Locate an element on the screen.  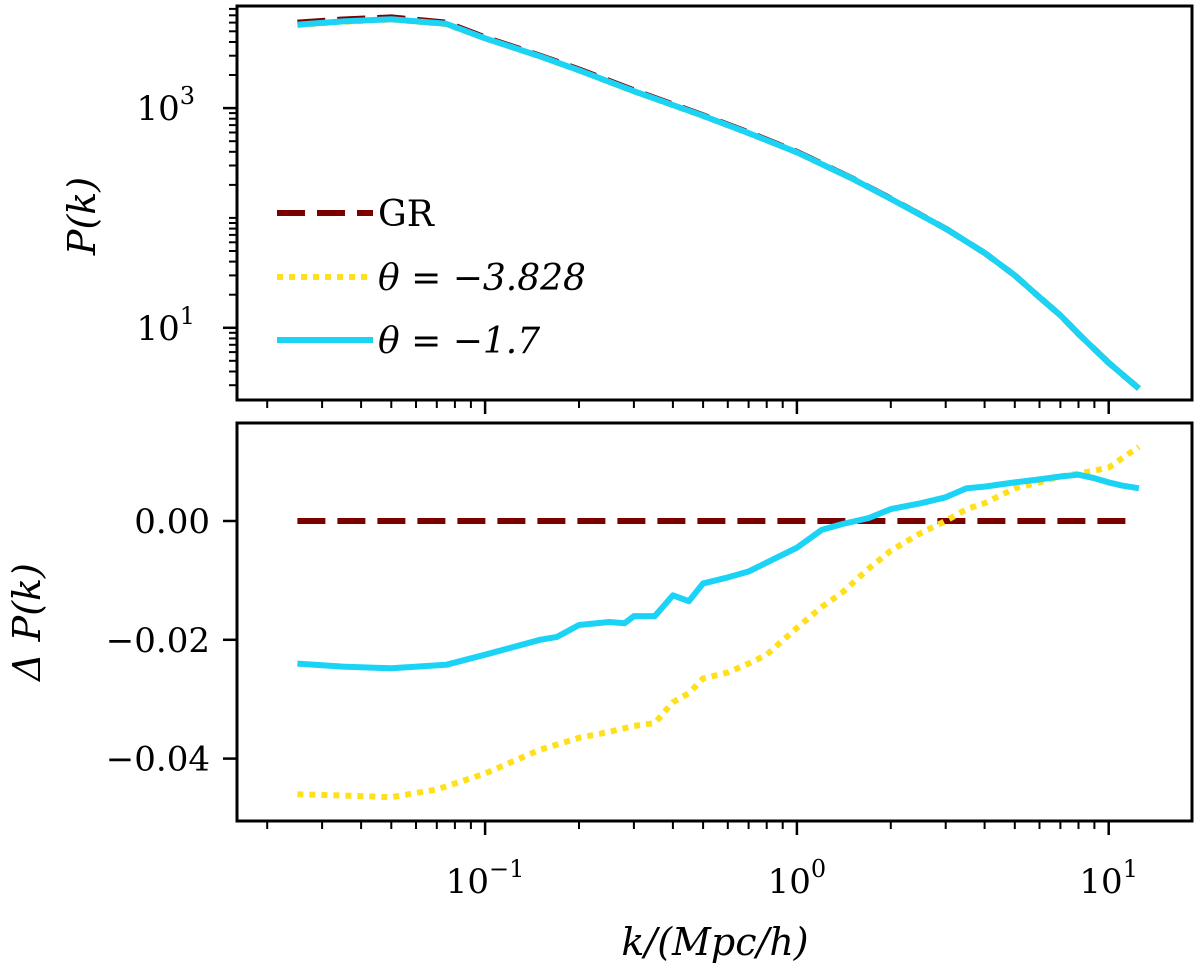
bottom-y-axis-label: Δ P(k) is located at coordinates (27, 623).